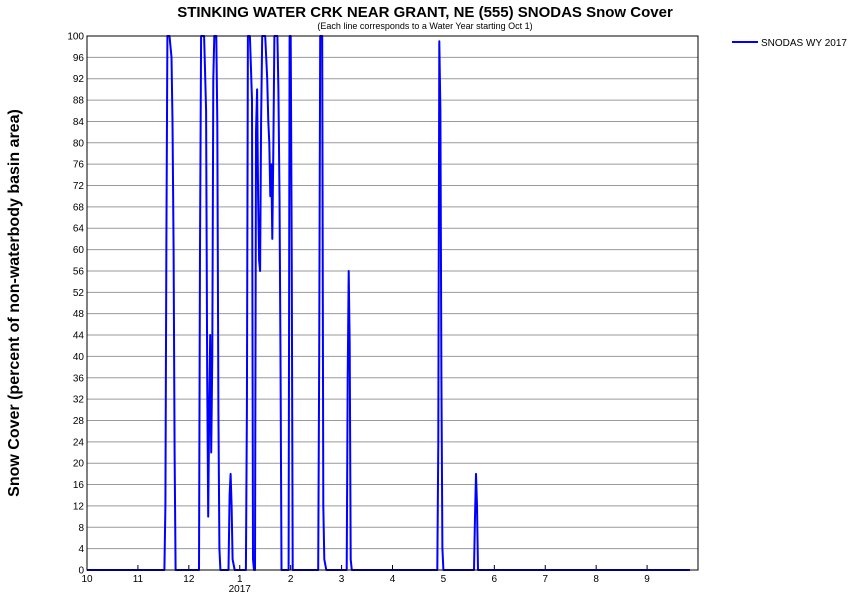  What do you see at coordinates (81, 571) in the screenshot?
I see `y-tick-label: 0` at bounding box center [81, 571].